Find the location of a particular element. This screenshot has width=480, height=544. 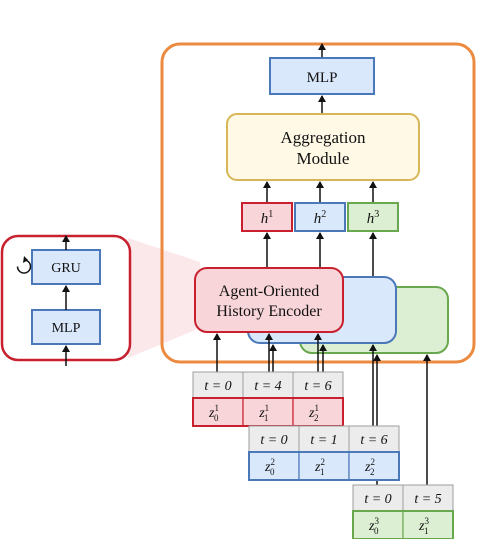

encoder-agent1-box is located at coordinates (269, 300).